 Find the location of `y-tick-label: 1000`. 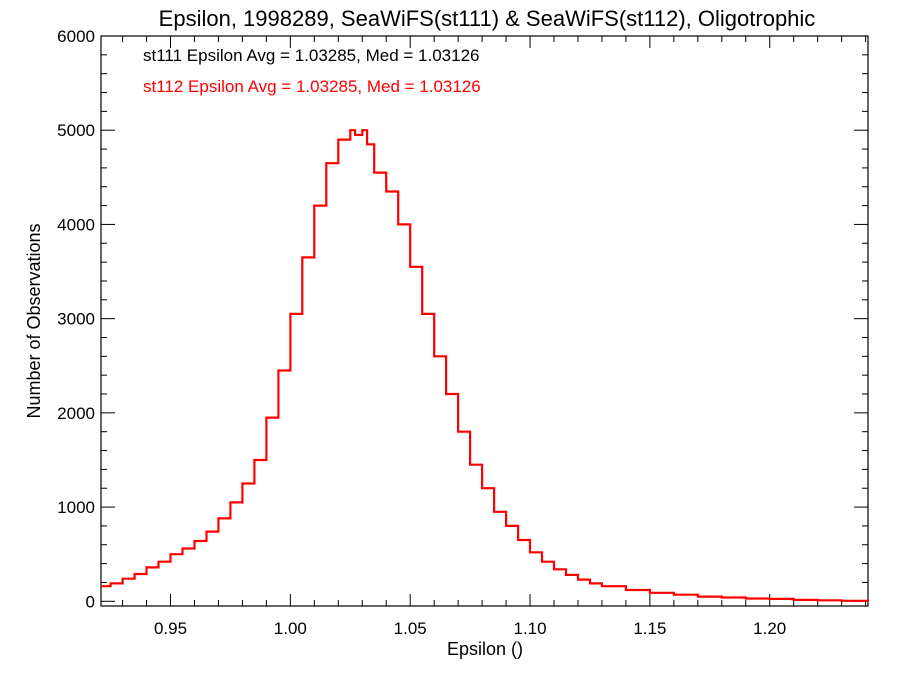

y-tick-label: 1000 is located at coordinates (76, 507).